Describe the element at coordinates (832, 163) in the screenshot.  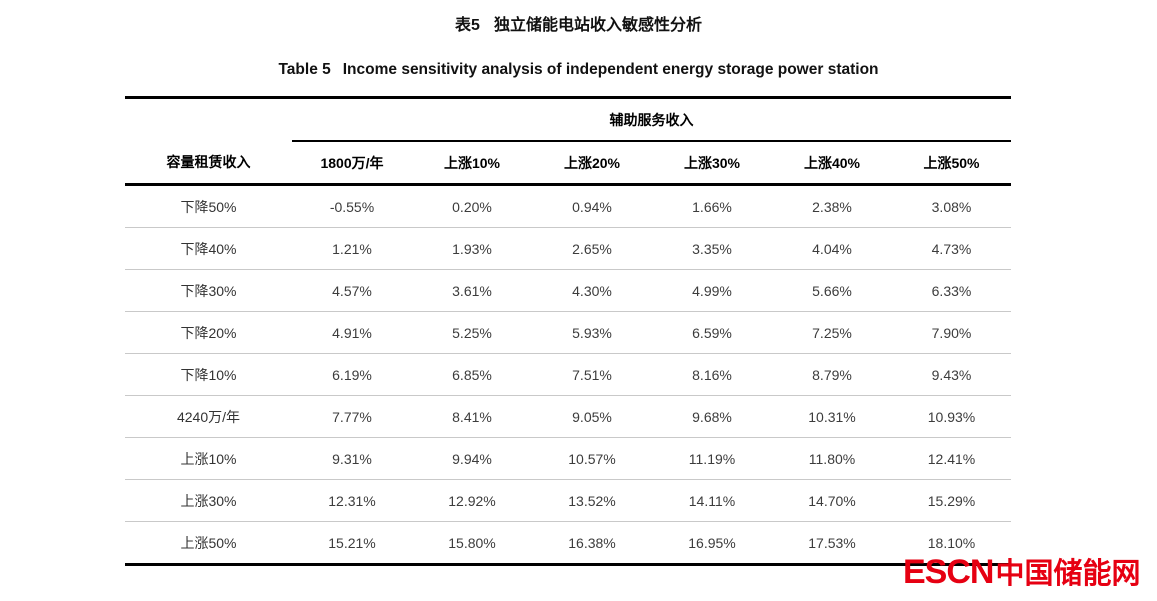
I see `column-header: 上涨40%` at that location.